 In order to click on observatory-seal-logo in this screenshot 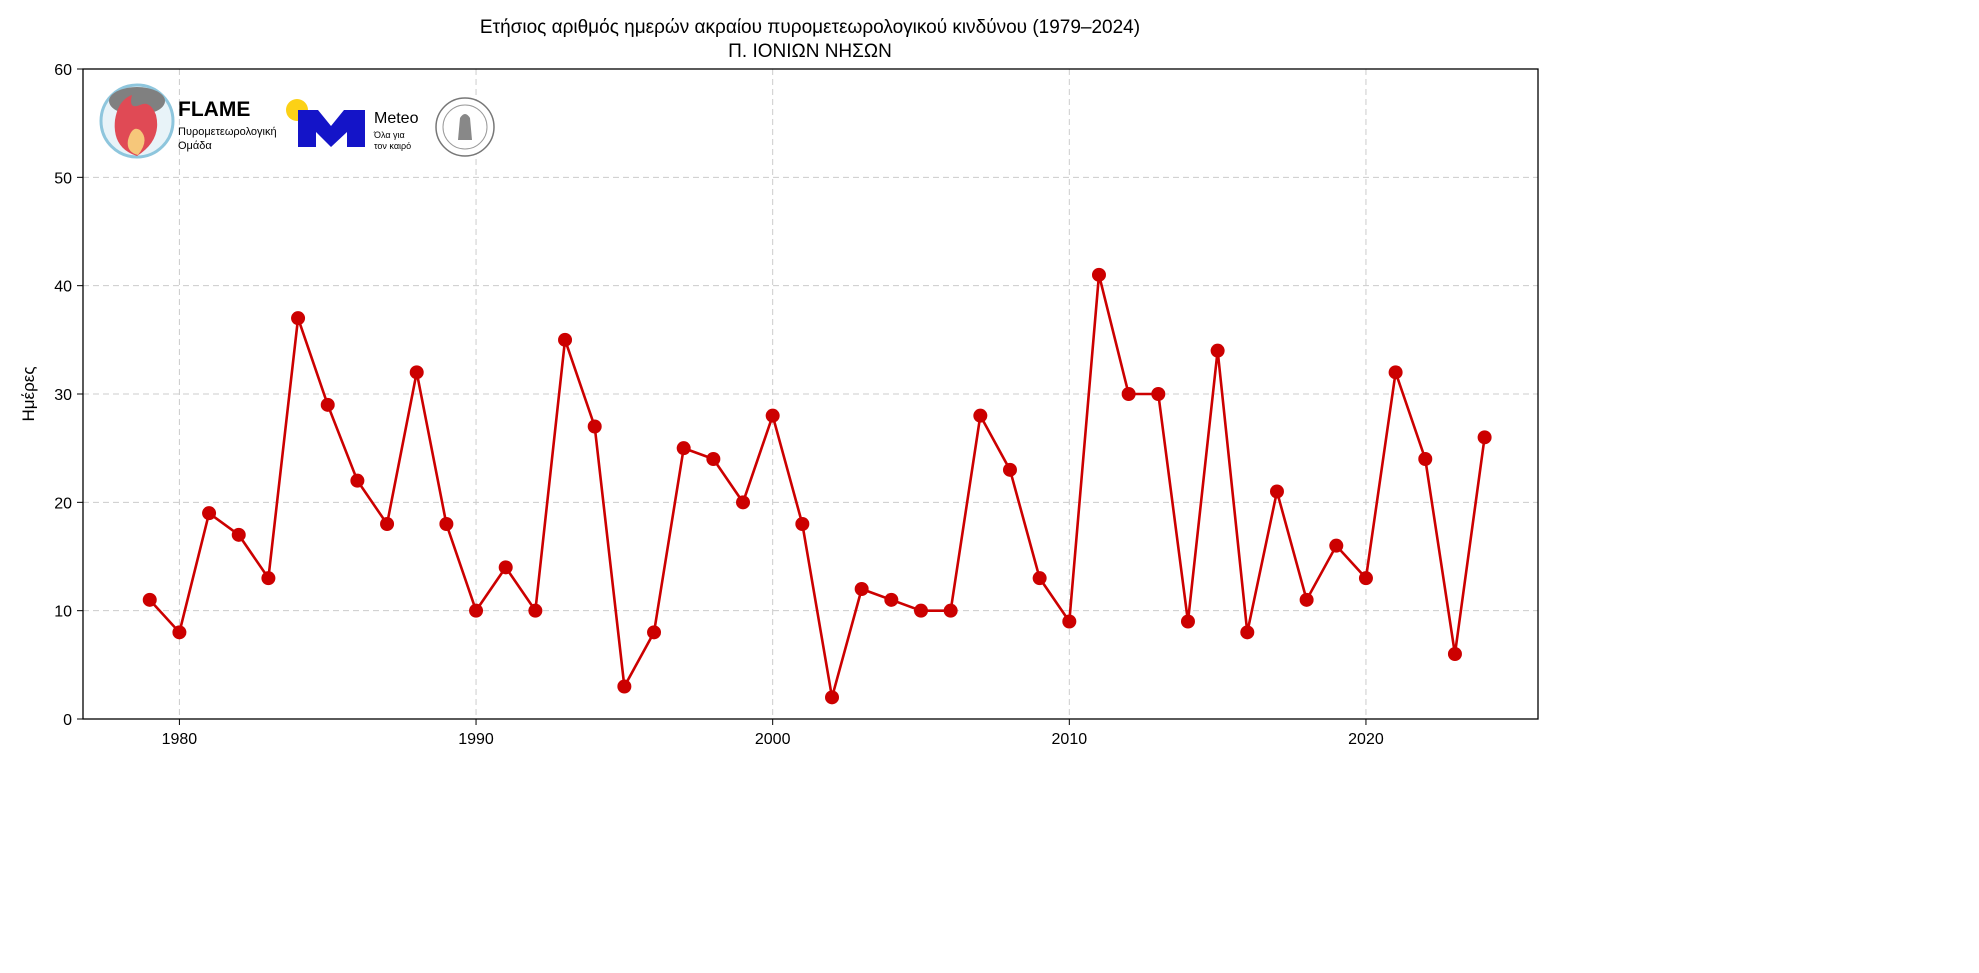, I will do `click(465, 127)`.